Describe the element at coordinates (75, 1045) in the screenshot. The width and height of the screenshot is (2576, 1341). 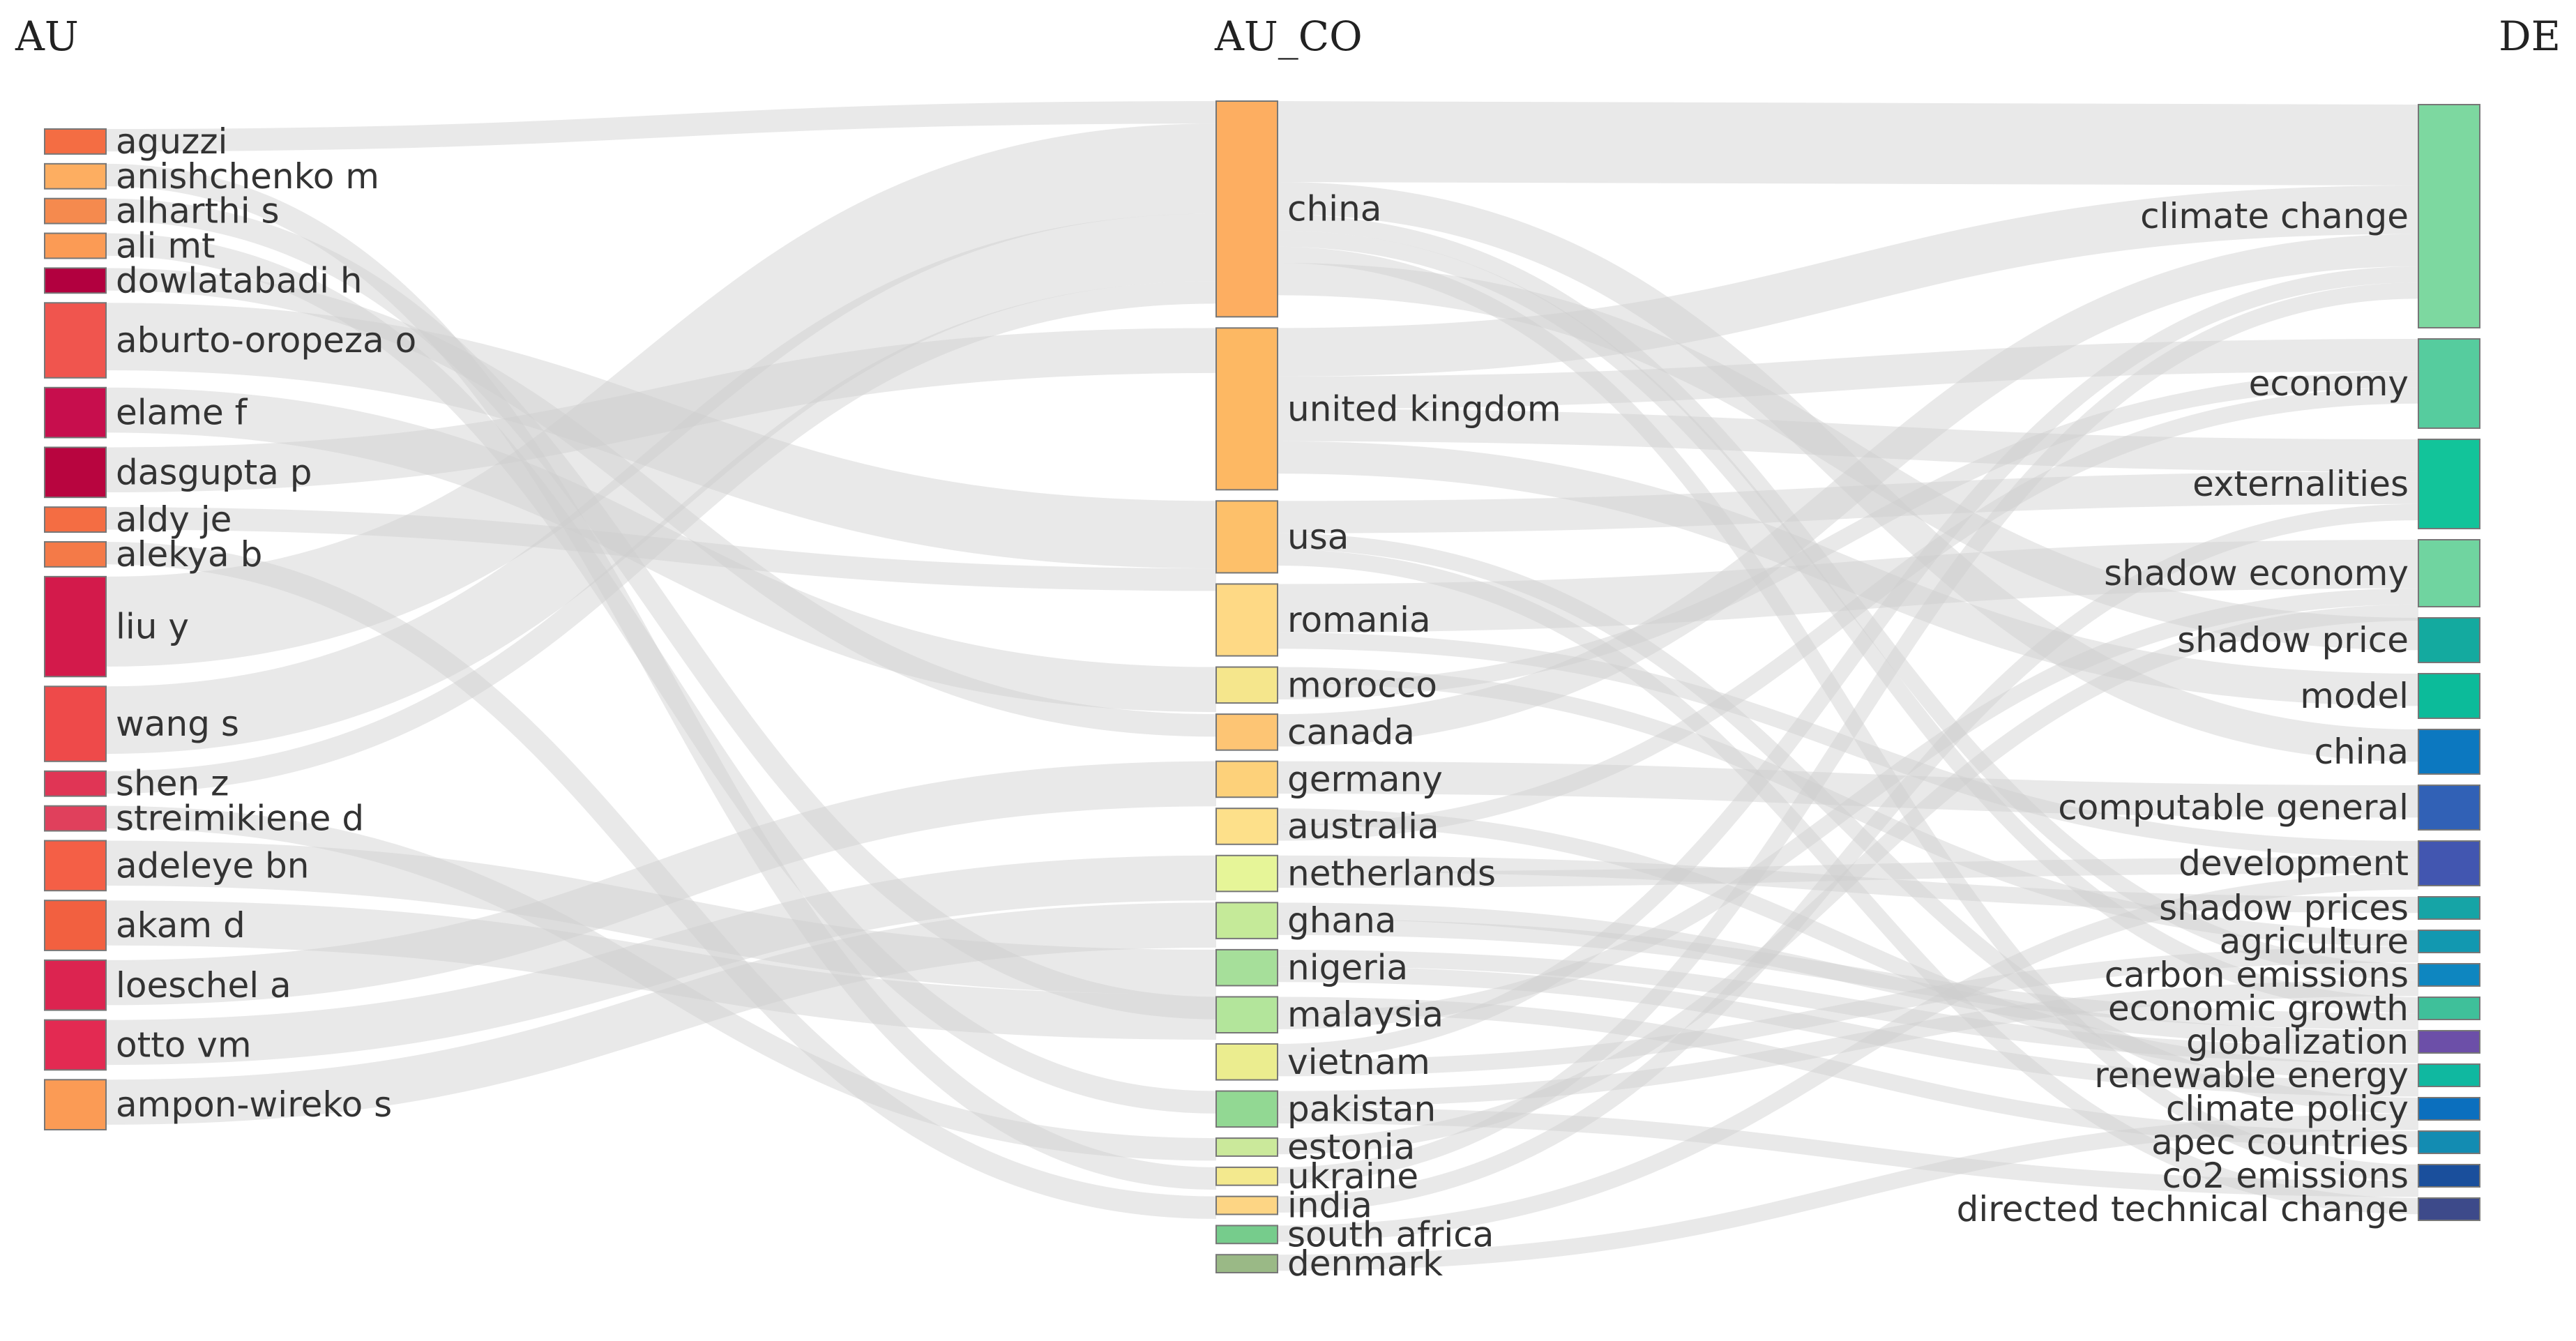
I see `node-au-otto-vm` at that location.